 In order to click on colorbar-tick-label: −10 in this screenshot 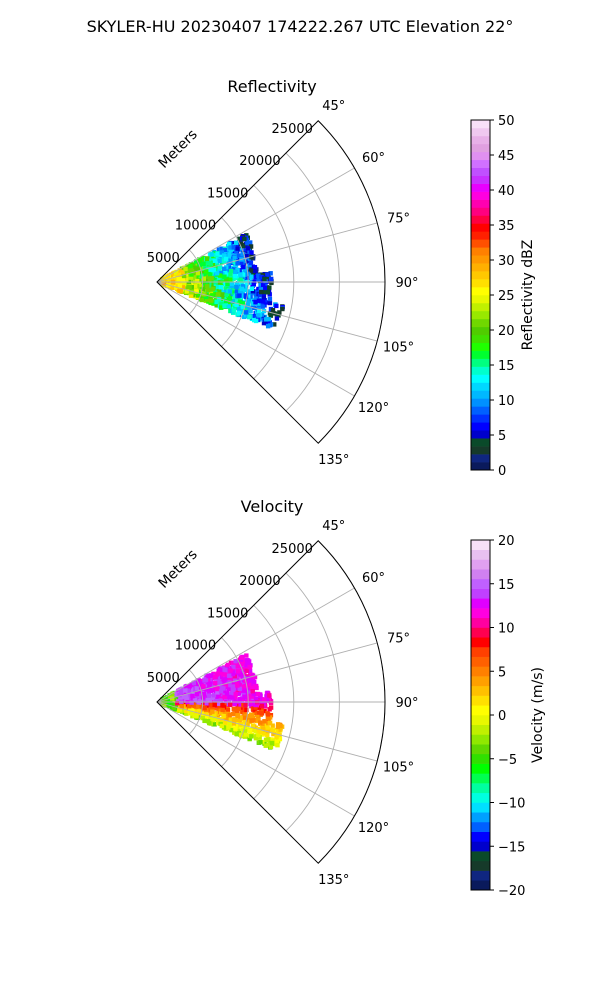, I will do `click(511, 804)`.